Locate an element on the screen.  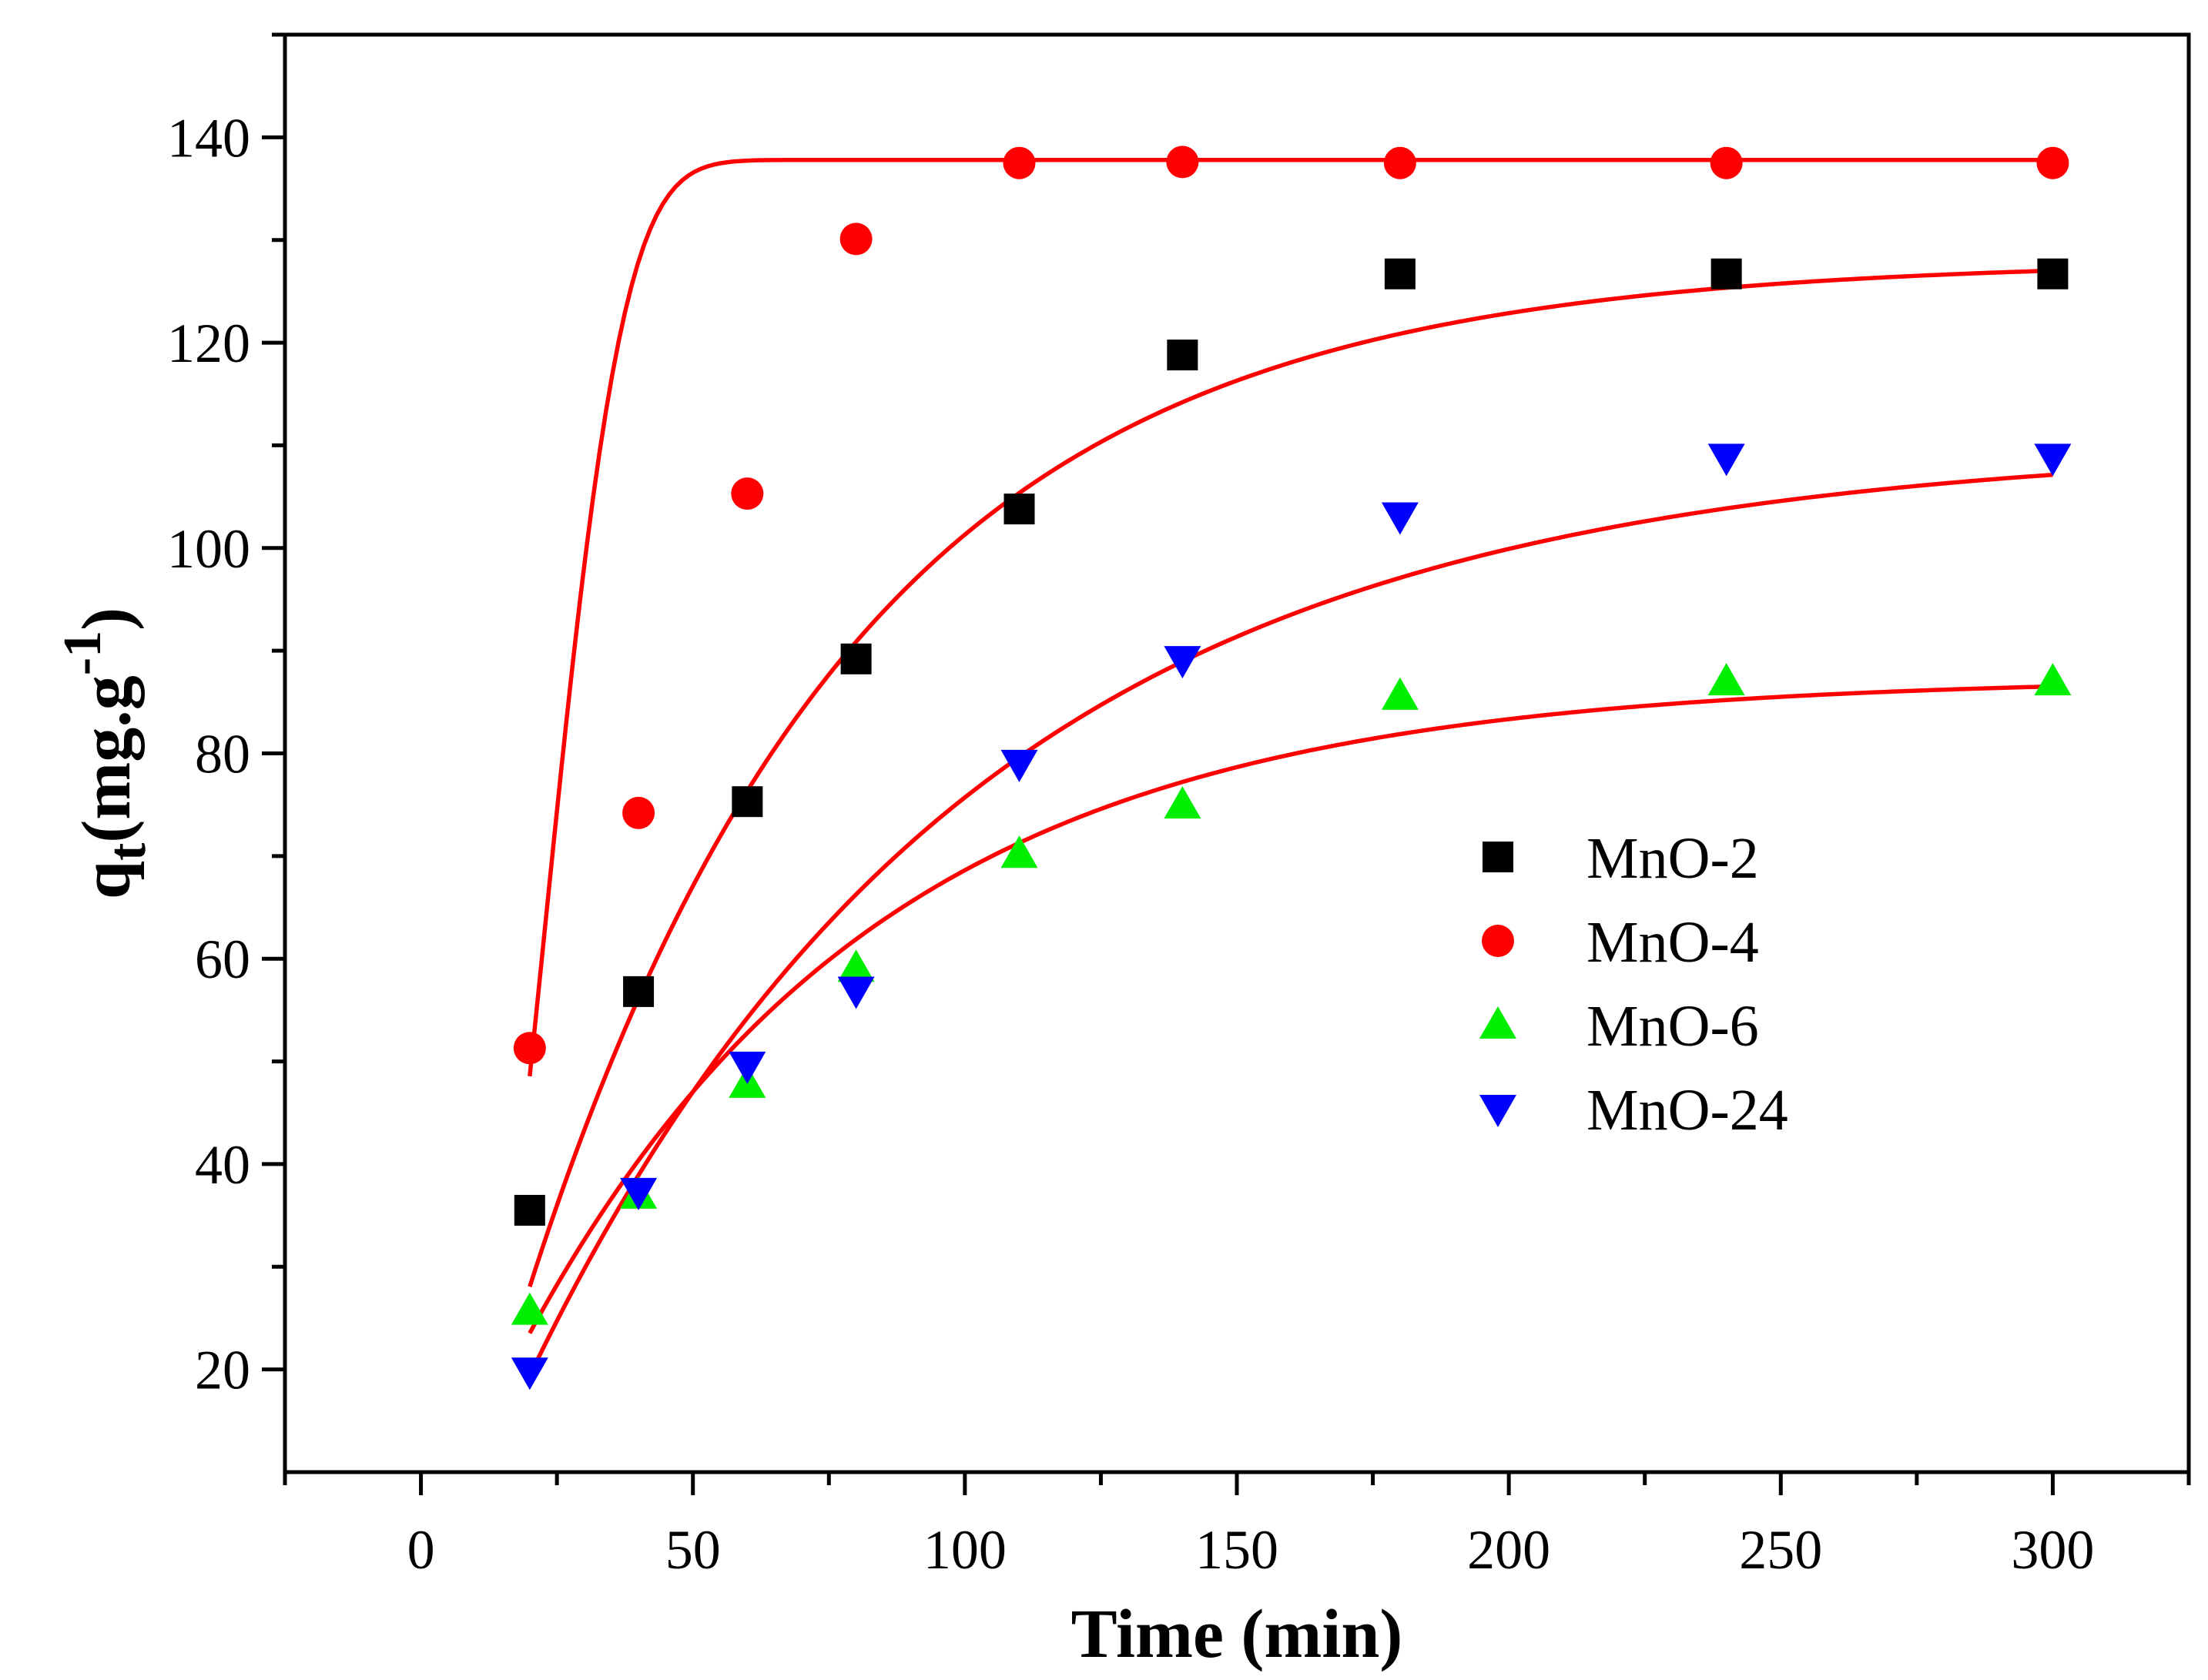
y-axis-title-superscript: -1 is located at coordinates (82, 653).